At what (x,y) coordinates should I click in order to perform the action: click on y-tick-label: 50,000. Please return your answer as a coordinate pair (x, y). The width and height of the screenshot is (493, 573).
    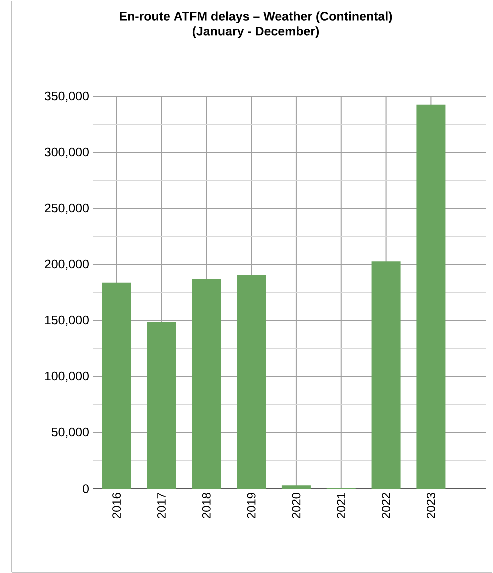
    Looking at the image, I should click on (70, 433).